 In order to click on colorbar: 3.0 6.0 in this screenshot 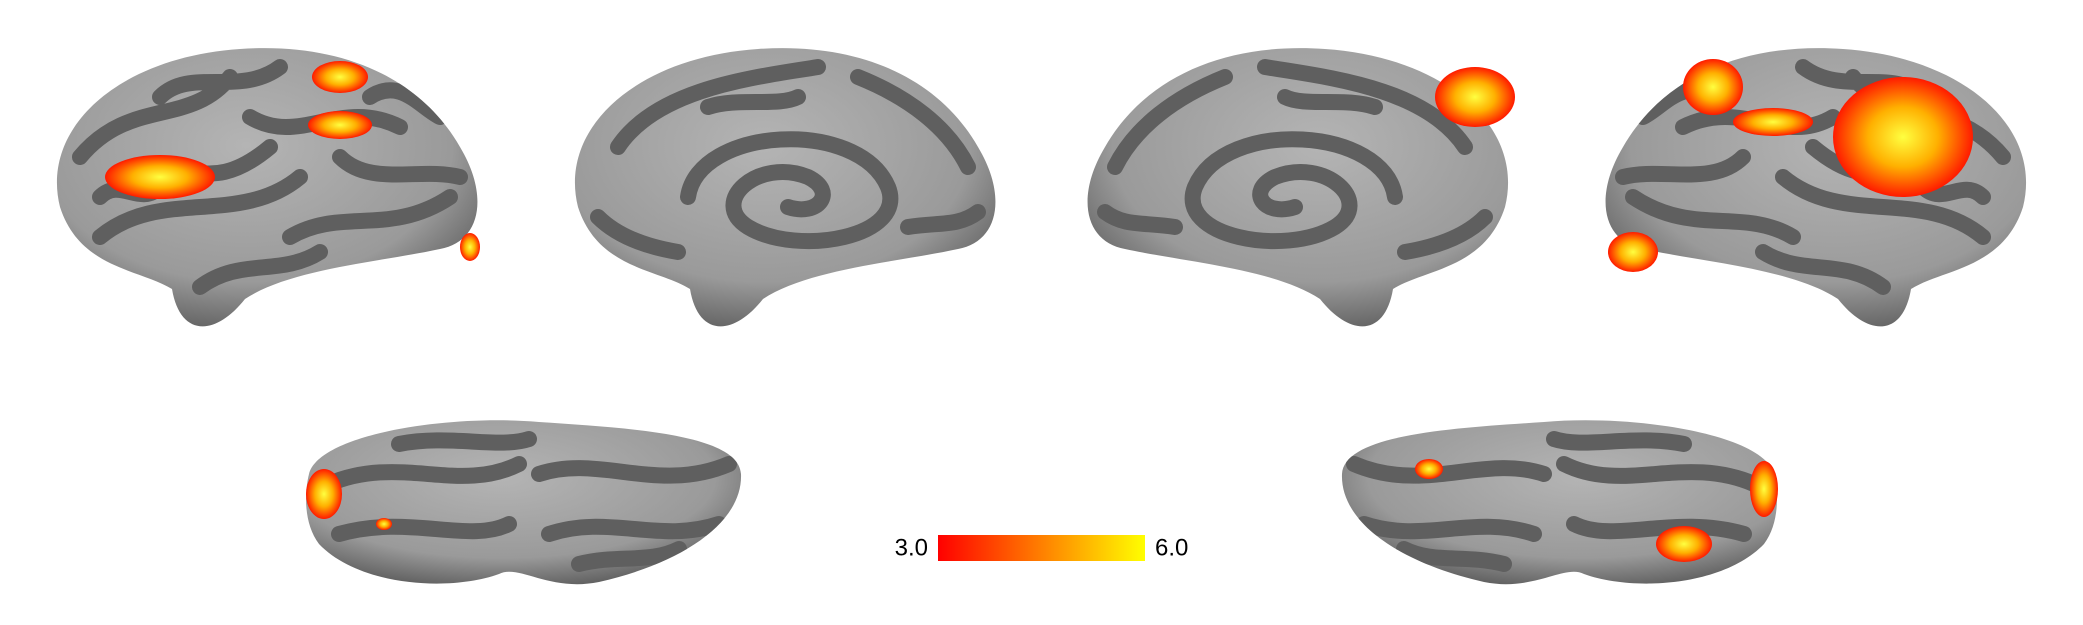, I will do `click(1042, 547)`.